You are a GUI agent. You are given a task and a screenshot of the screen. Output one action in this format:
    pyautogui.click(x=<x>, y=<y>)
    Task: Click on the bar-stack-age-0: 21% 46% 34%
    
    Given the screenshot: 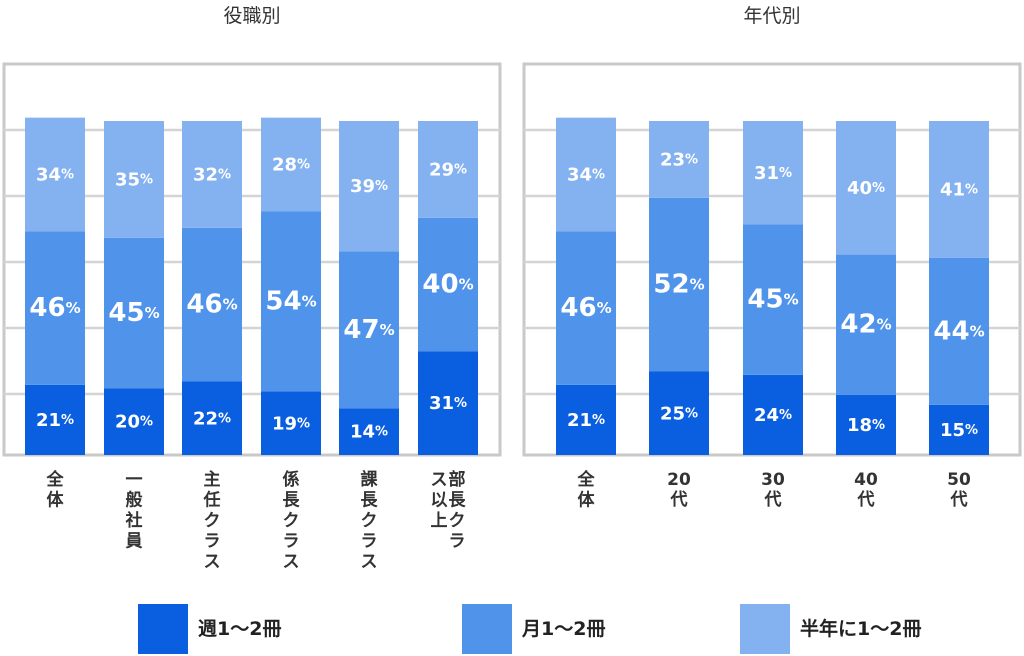 What is the action you would take?
    pyautogui.click(x=586, y=286)
    